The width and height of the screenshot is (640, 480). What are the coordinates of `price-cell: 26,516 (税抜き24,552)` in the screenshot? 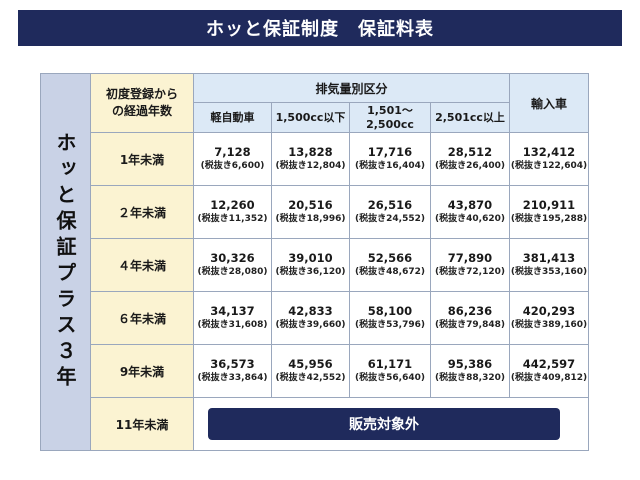 It's located at (390, 212).